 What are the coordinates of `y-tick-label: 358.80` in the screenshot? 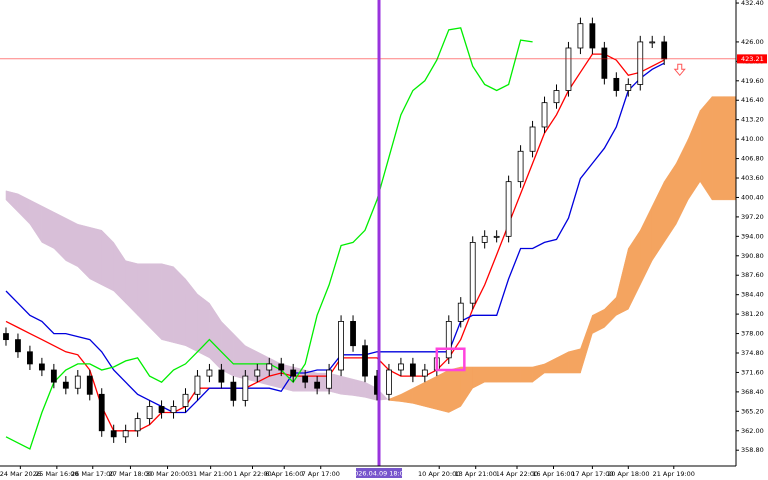 It's located at (752, 450).